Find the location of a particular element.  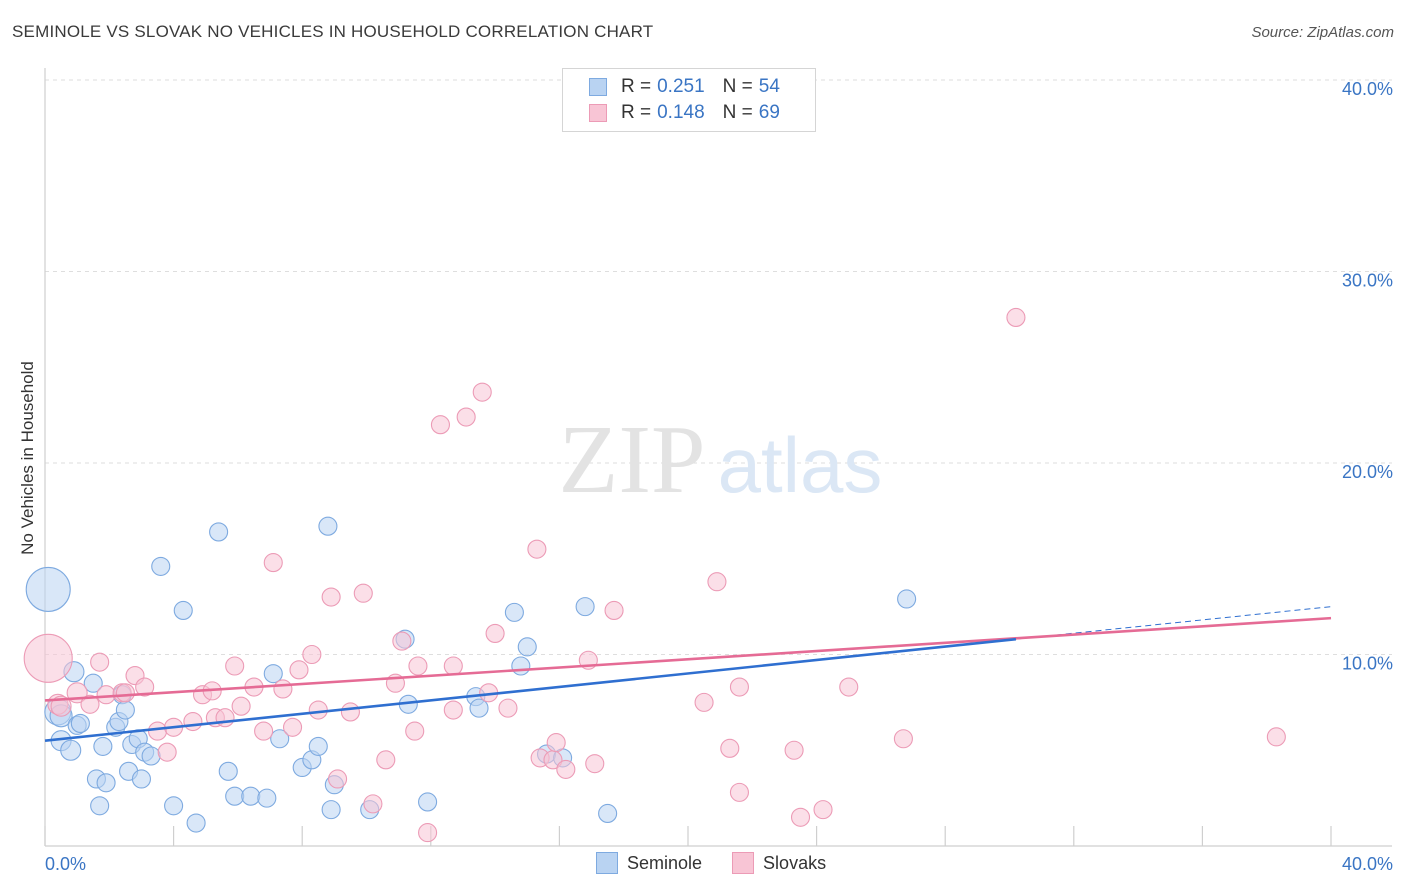

n-value: 54 is located at coordinates (769, 86).